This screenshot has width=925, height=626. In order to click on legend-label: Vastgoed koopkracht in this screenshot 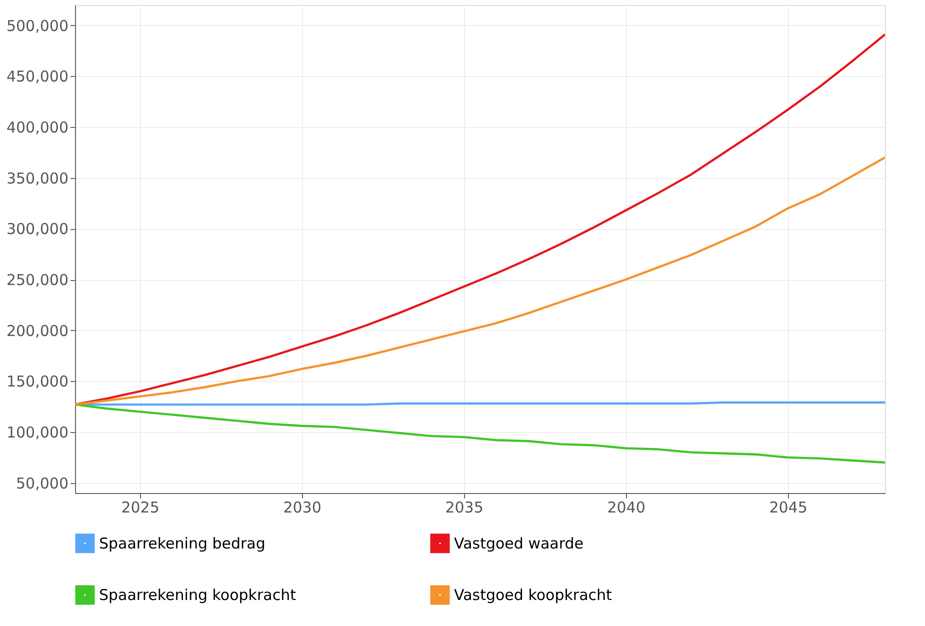, I will do `click(533, 595)`.